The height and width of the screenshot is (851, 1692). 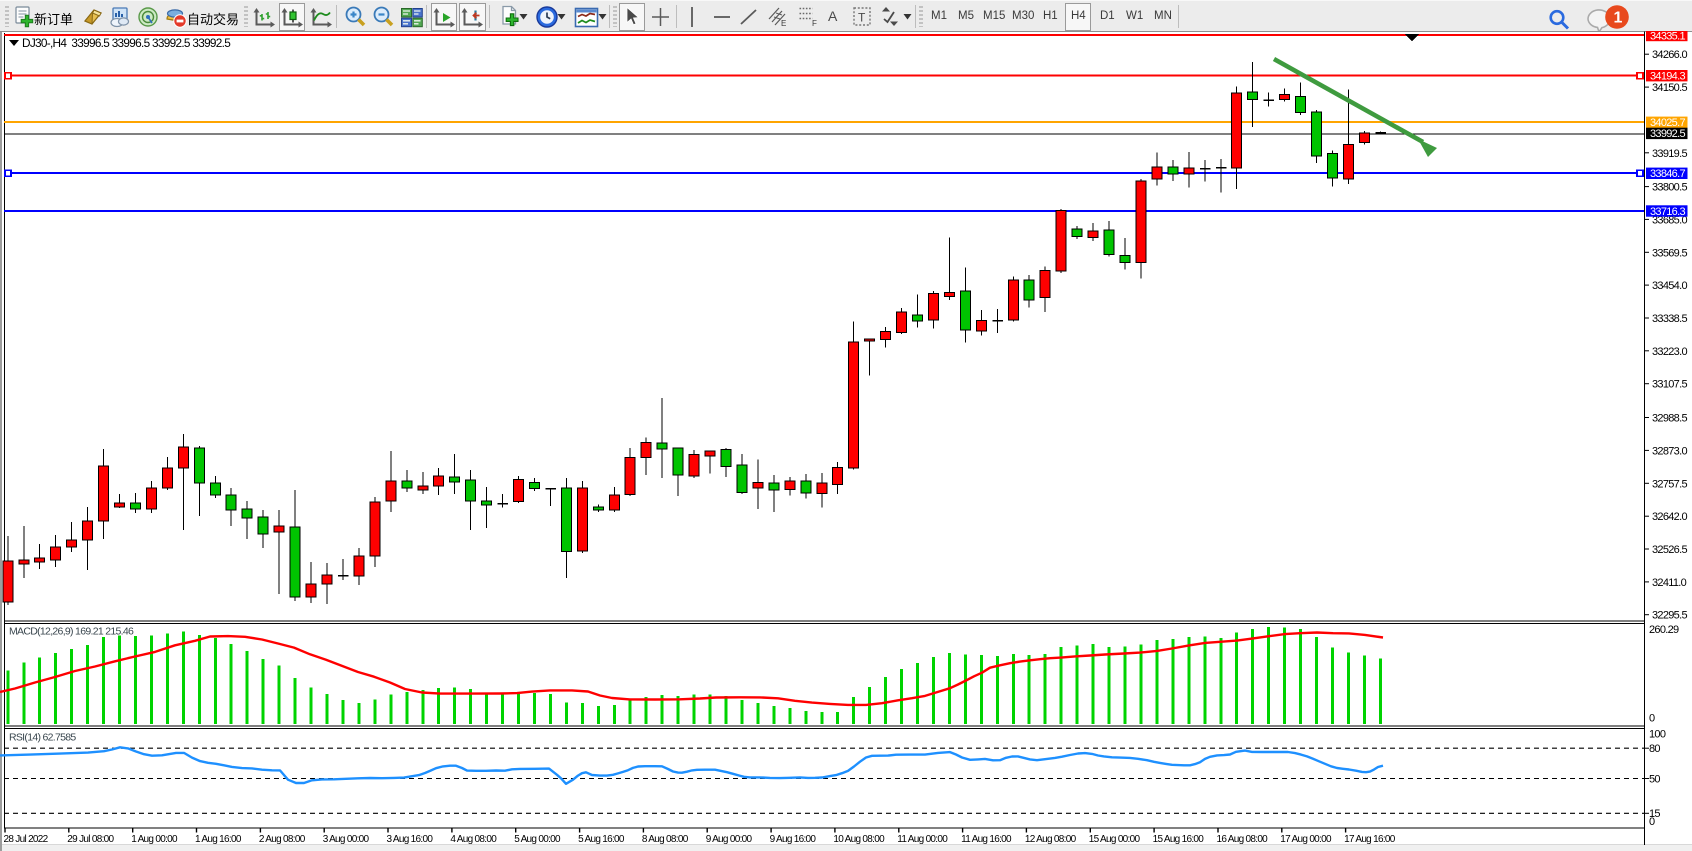 What do you see at coordinates (1179, 839) in the screenshot?
I see `svg-text: 15 Aug 16:00` at bounding box center [1179, 839].